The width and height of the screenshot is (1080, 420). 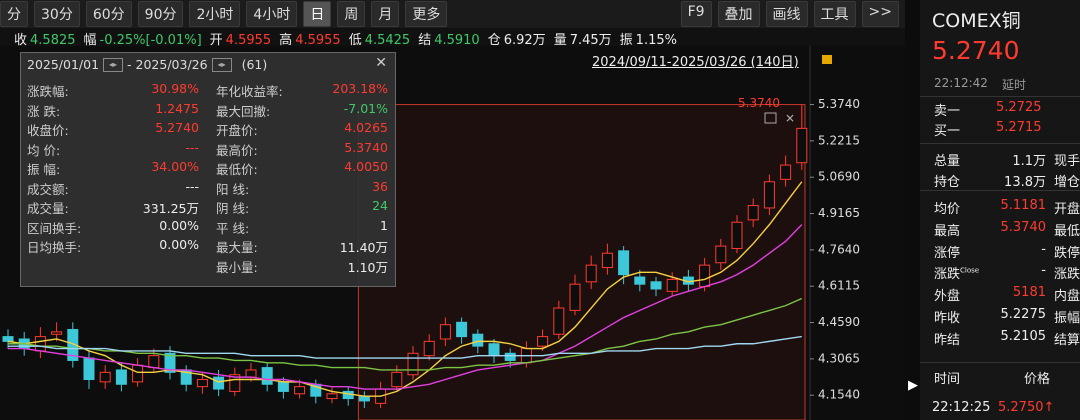 I want to click on stat-value: 4.0265, so click(x=366, y=127).